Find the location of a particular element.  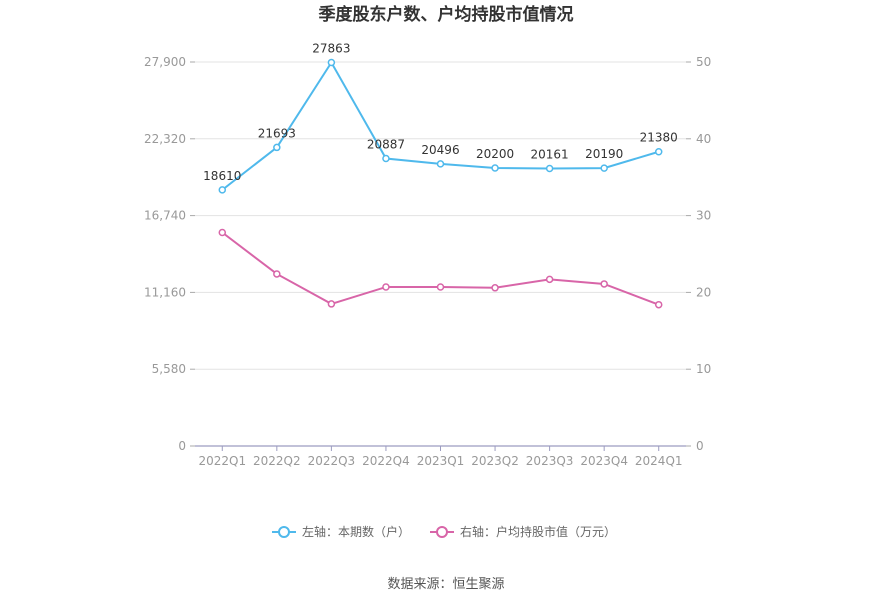

data-label: 27863 is located at coordinates (331, 49).